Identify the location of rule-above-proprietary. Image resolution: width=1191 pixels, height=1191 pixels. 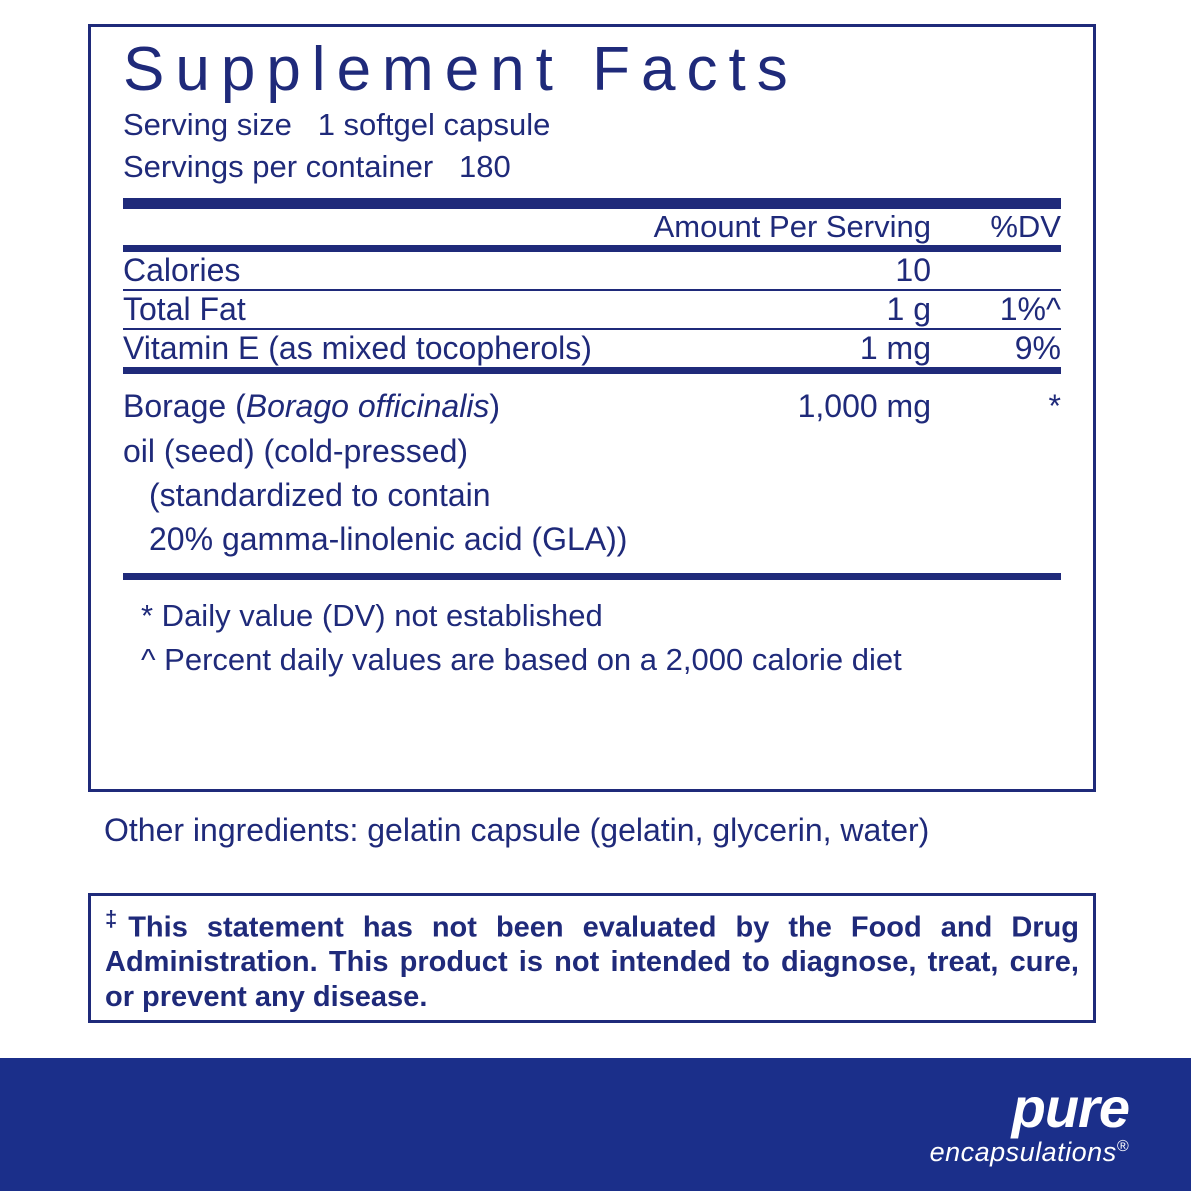
(592, 371).